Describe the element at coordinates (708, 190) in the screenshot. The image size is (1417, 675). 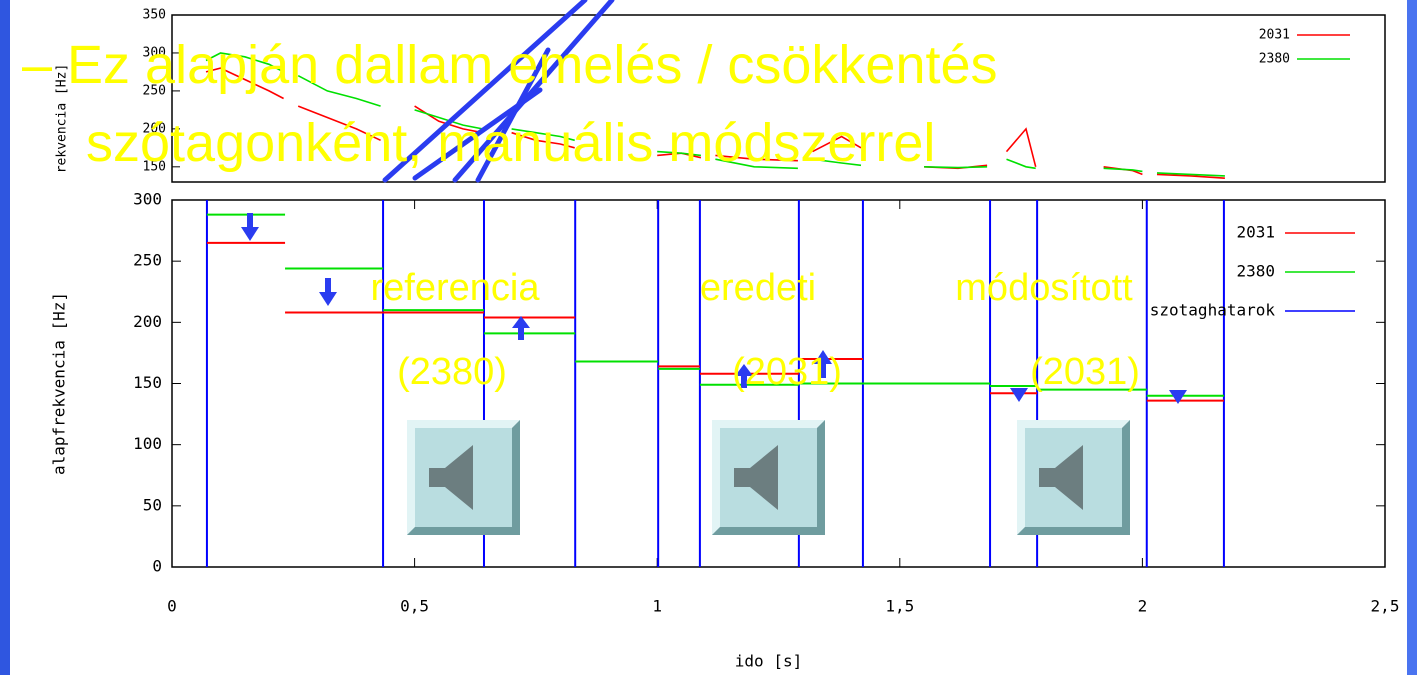
I see `chart-gap` at that location.